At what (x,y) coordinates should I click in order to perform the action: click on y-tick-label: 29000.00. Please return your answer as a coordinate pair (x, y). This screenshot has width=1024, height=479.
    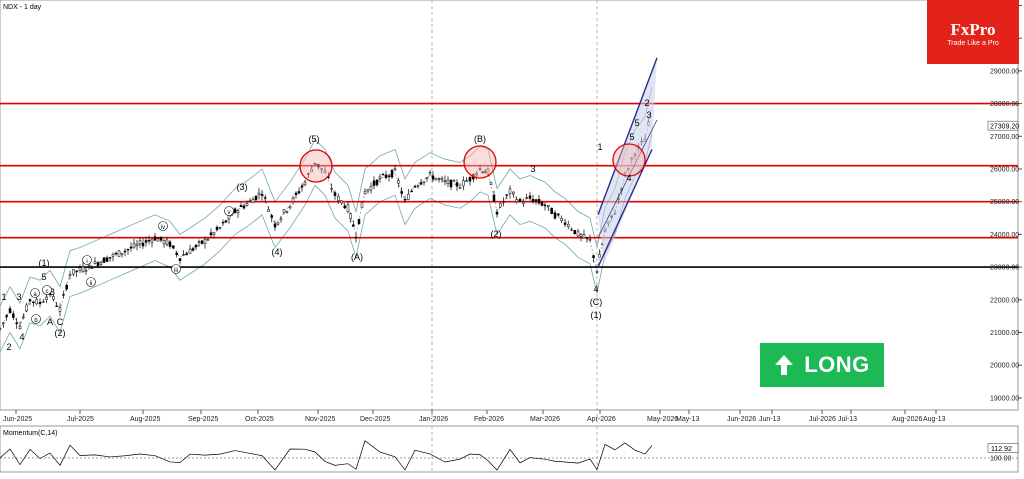
    Looking at the image, I should click on (1004, 71).